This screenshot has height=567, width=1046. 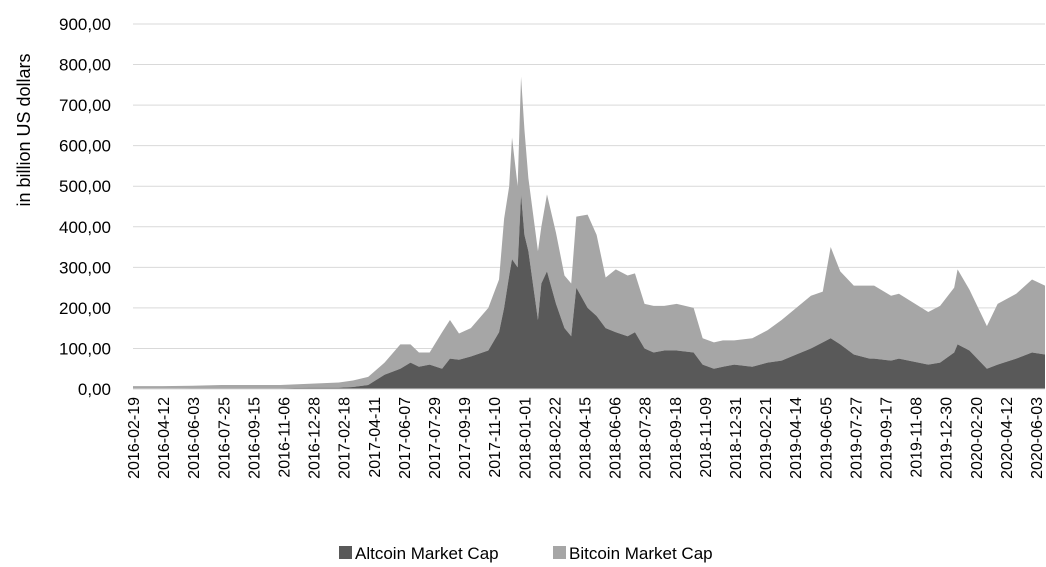 What do you see at coordinates (766, 438) in the screenshot?
I see `x-tick-label-21: 2019-02-21` at bounding box center [766, 438].